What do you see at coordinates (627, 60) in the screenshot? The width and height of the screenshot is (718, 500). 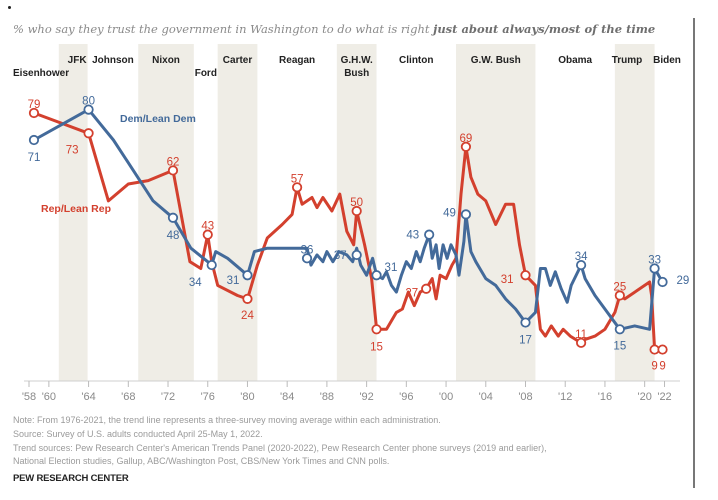 I see `president-label-11: Trump` at bounding box center [627, 60].